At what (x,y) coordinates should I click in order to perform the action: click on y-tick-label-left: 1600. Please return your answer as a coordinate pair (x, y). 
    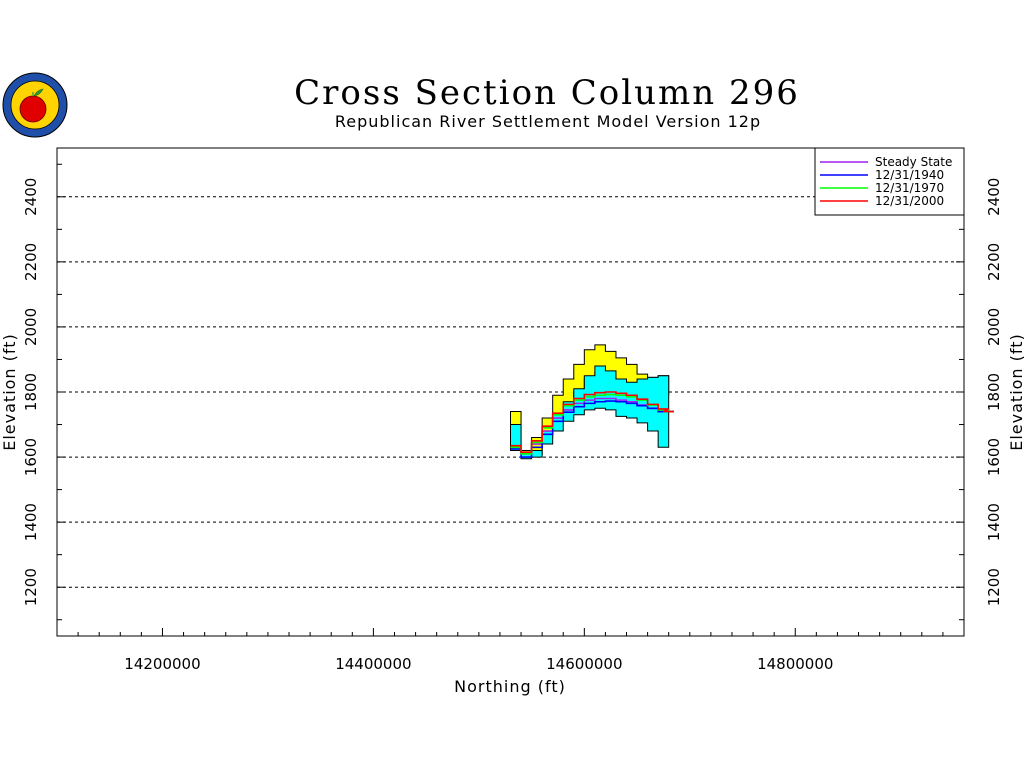
    Looking at the image, I should click on (31, 457).